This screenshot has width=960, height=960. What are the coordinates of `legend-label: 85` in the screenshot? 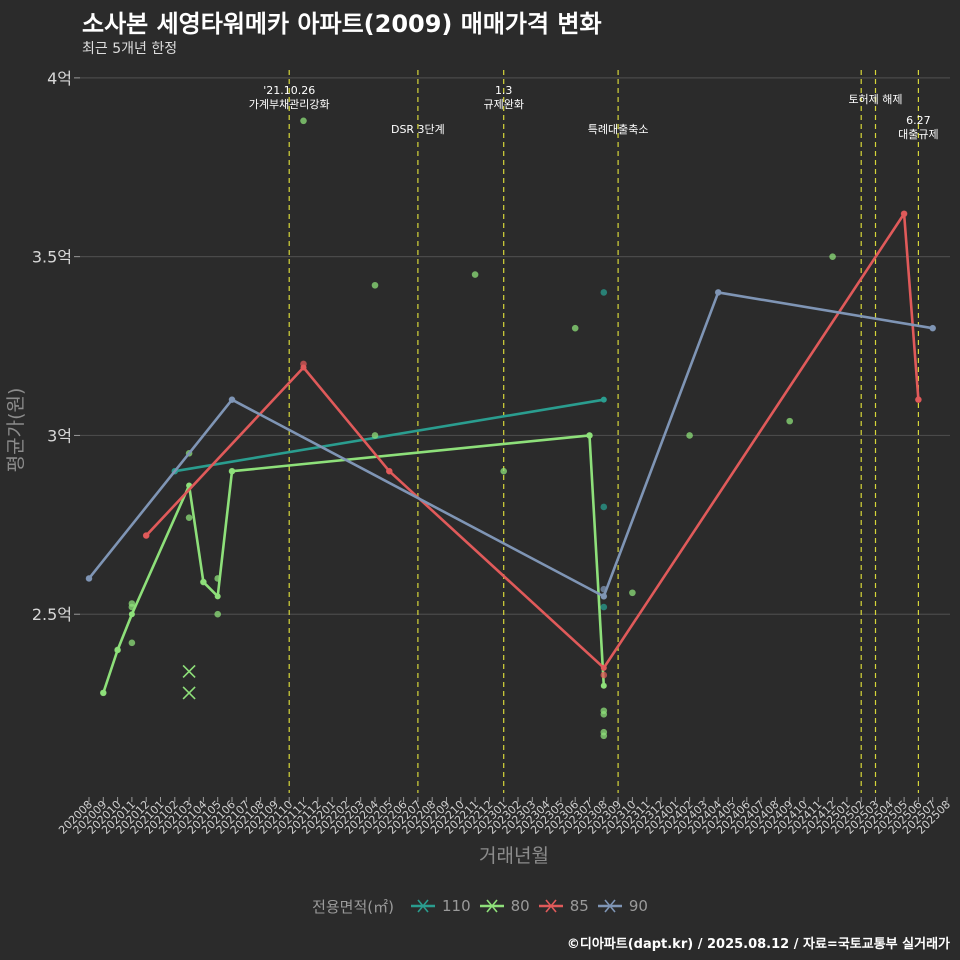 It's located at (579, 906).